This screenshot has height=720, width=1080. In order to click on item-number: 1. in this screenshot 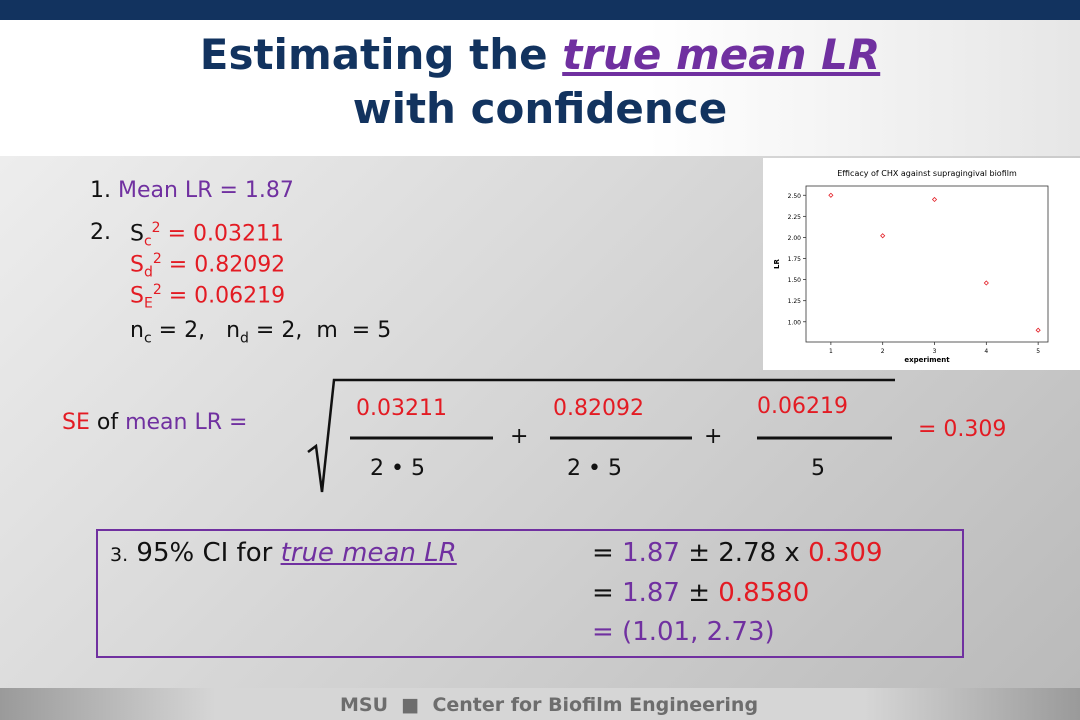, I will do `click(100, 190)`.